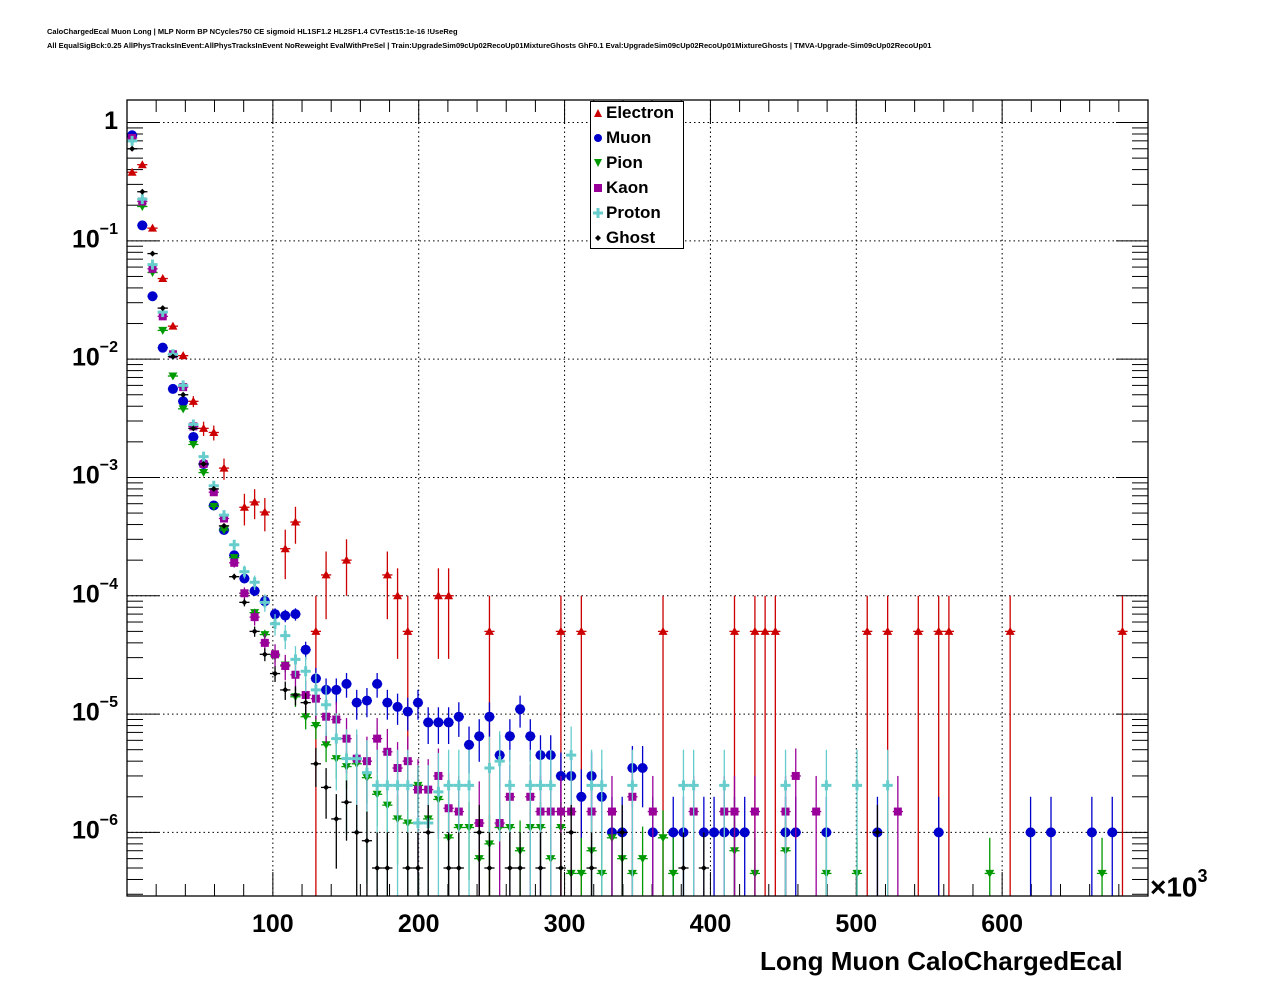  Describe the element at coordinates (632, 112) in the screenshot. I see `legend-item-electron: Electron` at that location.